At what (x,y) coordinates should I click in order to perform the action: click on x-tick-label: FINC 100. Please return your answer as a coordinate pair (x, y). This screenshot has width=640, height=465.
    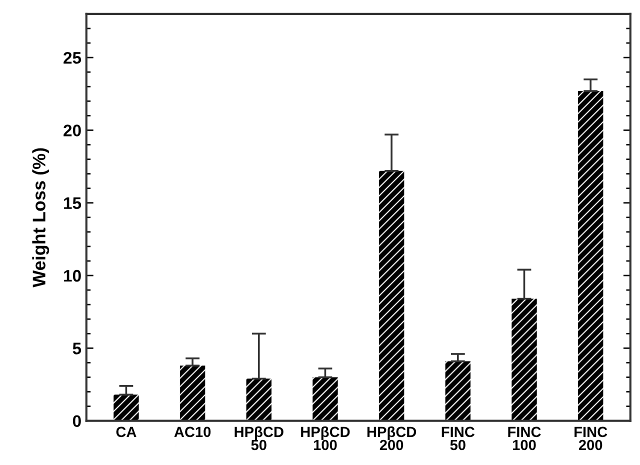
    Looking at the image, I should click on (524, 438).